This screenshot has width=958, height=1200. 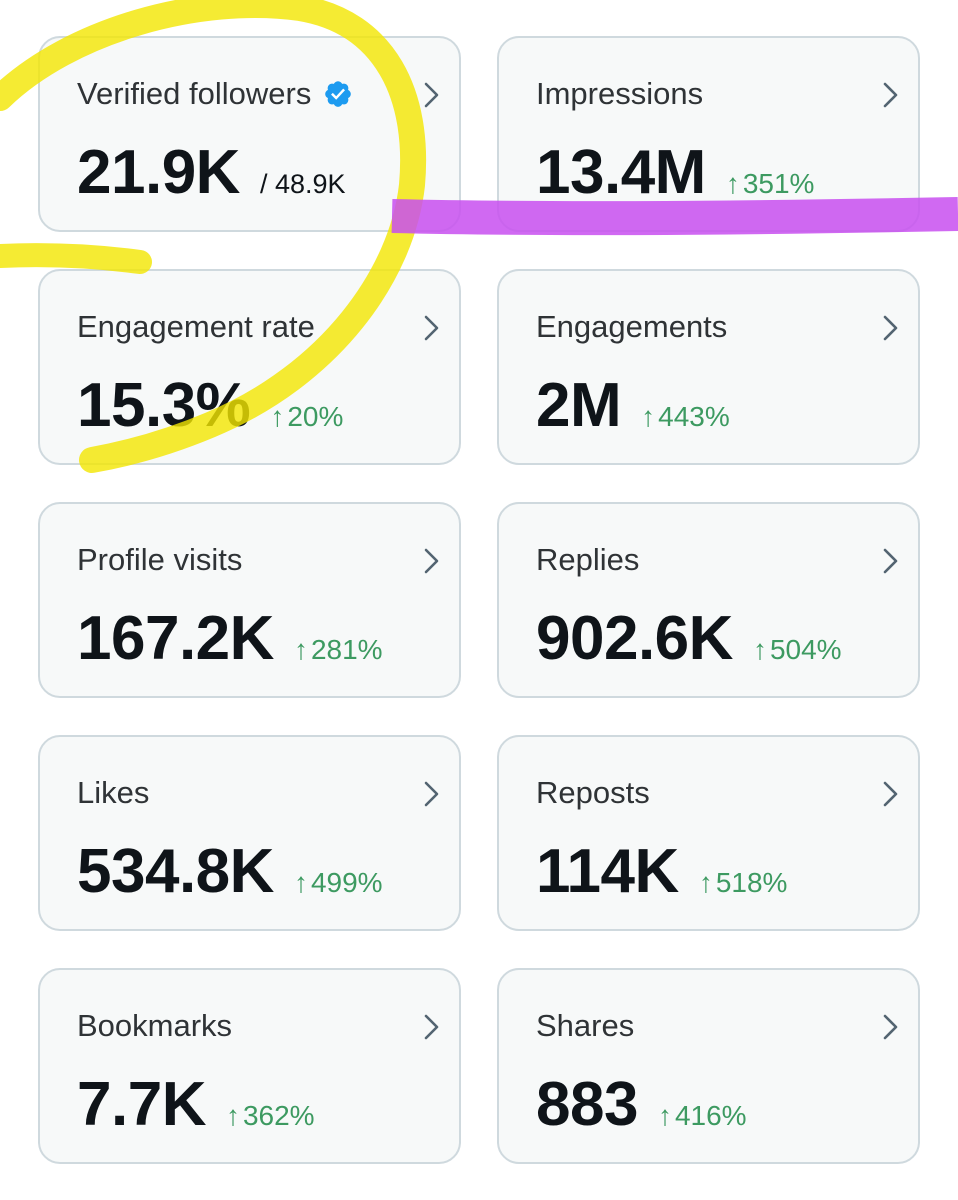 I want to click on metric-label: Engagement rate, so click(x=196, y=326).